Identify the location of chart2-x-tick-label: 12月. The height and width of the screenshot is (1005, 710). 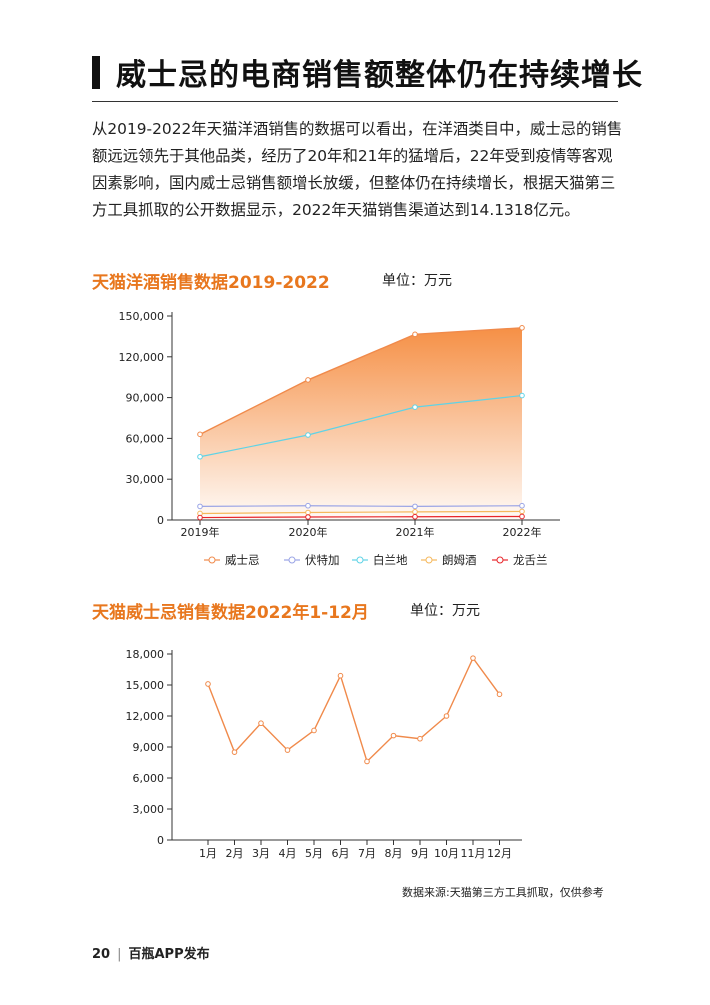
(499, 853).